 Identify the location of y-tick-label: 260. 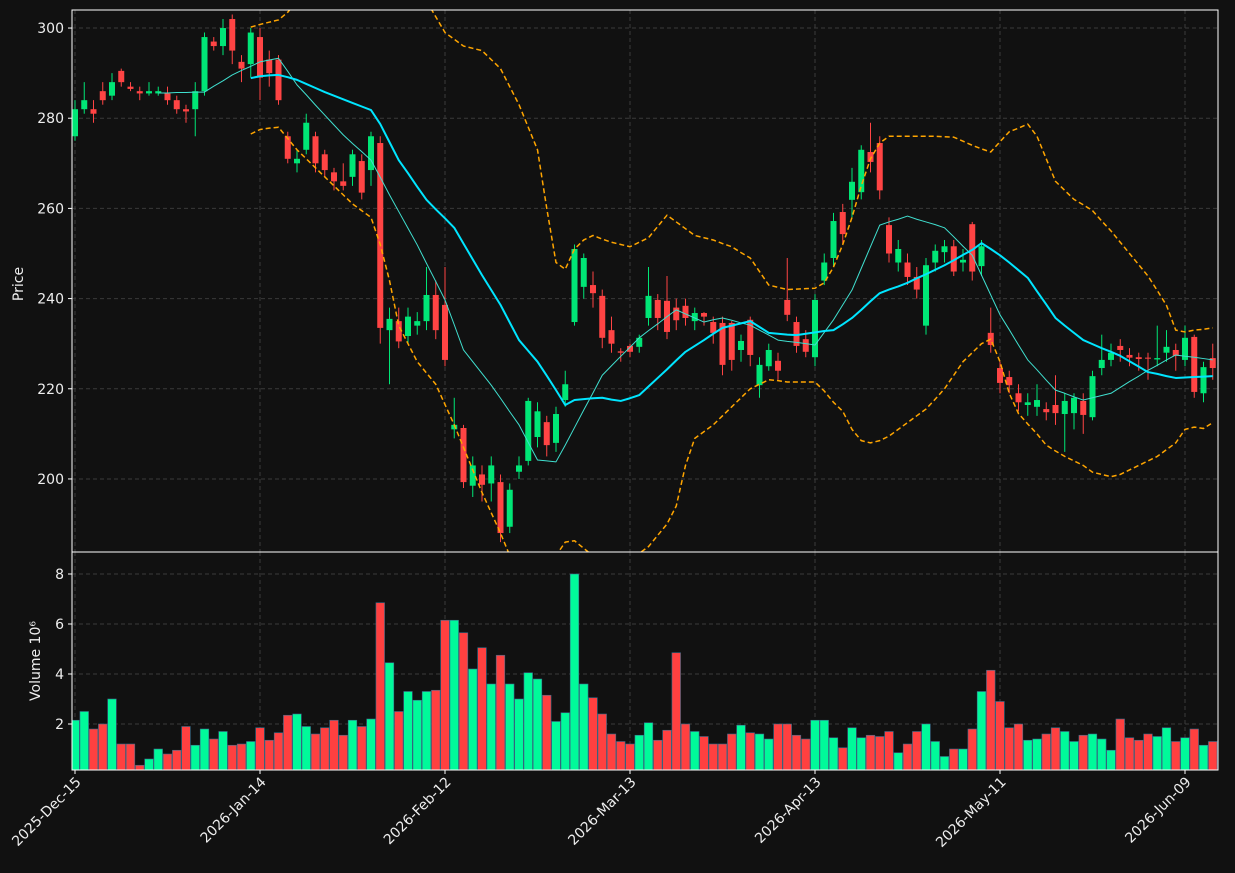
(50, 209).